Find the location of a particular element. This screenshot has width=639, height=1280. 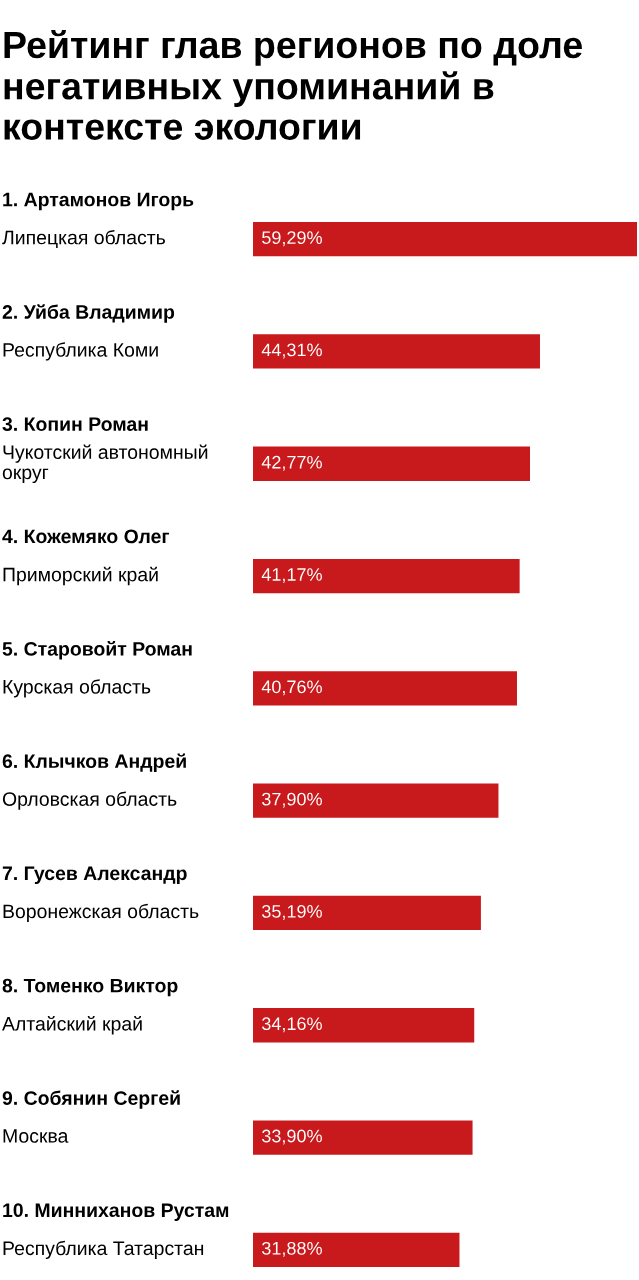

y-tick-label: 5. Старовойт Роман Курская область is located at coordinates (97, 669).